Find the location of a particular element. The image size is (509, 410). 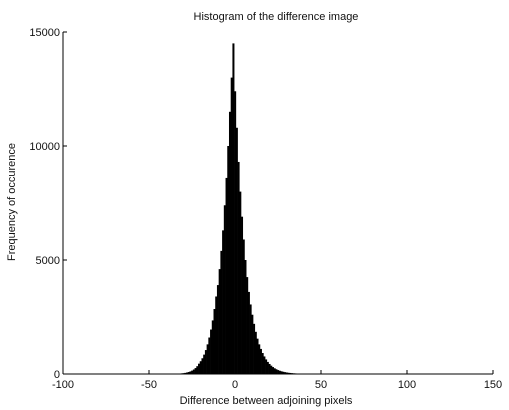

x-tick-label: -50 is located at coordinates (149, 385).